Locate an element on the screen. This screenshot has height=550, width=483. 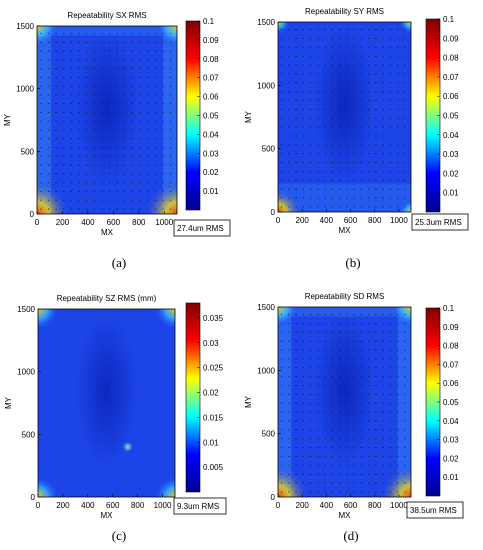
colorbar: 0.005 0.01 0.015 0.02 0.025 0.03 0.035 is located at coordinates (204, 397).